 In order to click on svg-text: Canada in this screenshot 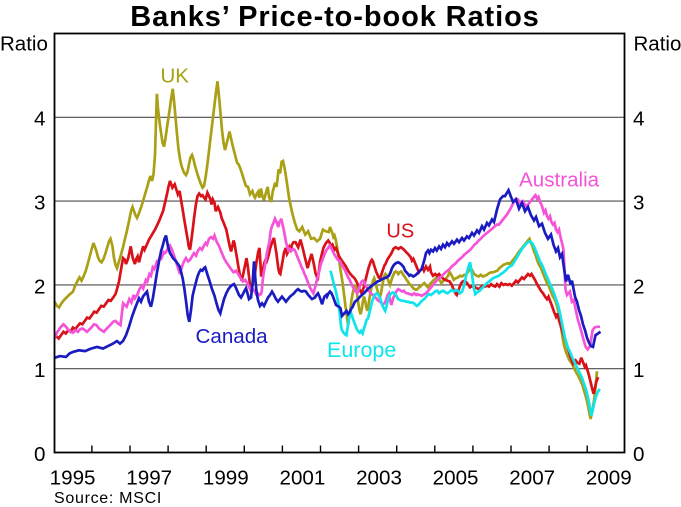, I will do `click(232, 336)`.